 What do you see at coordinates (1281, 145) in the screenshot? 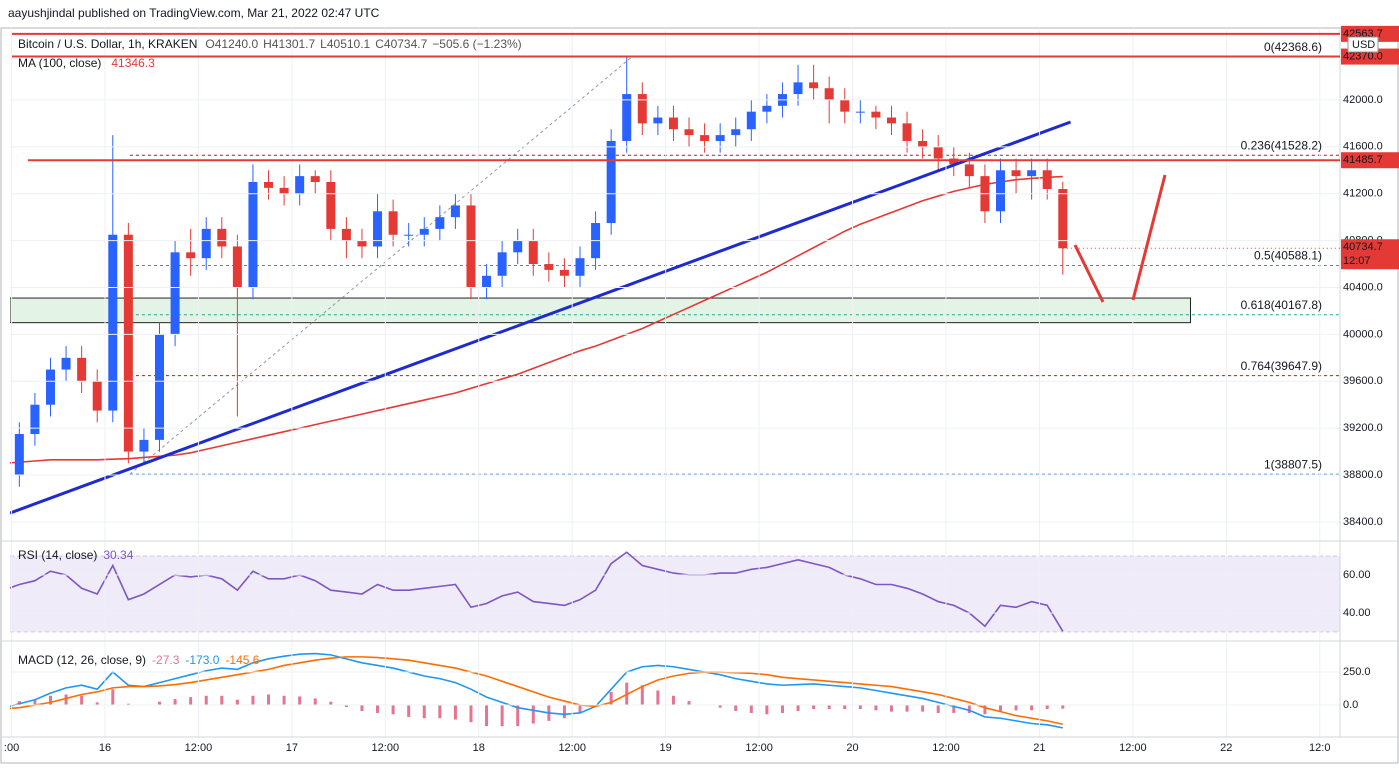
I see `fib-label: 0.236(41528.2)` at bounding box center [1281, 145].